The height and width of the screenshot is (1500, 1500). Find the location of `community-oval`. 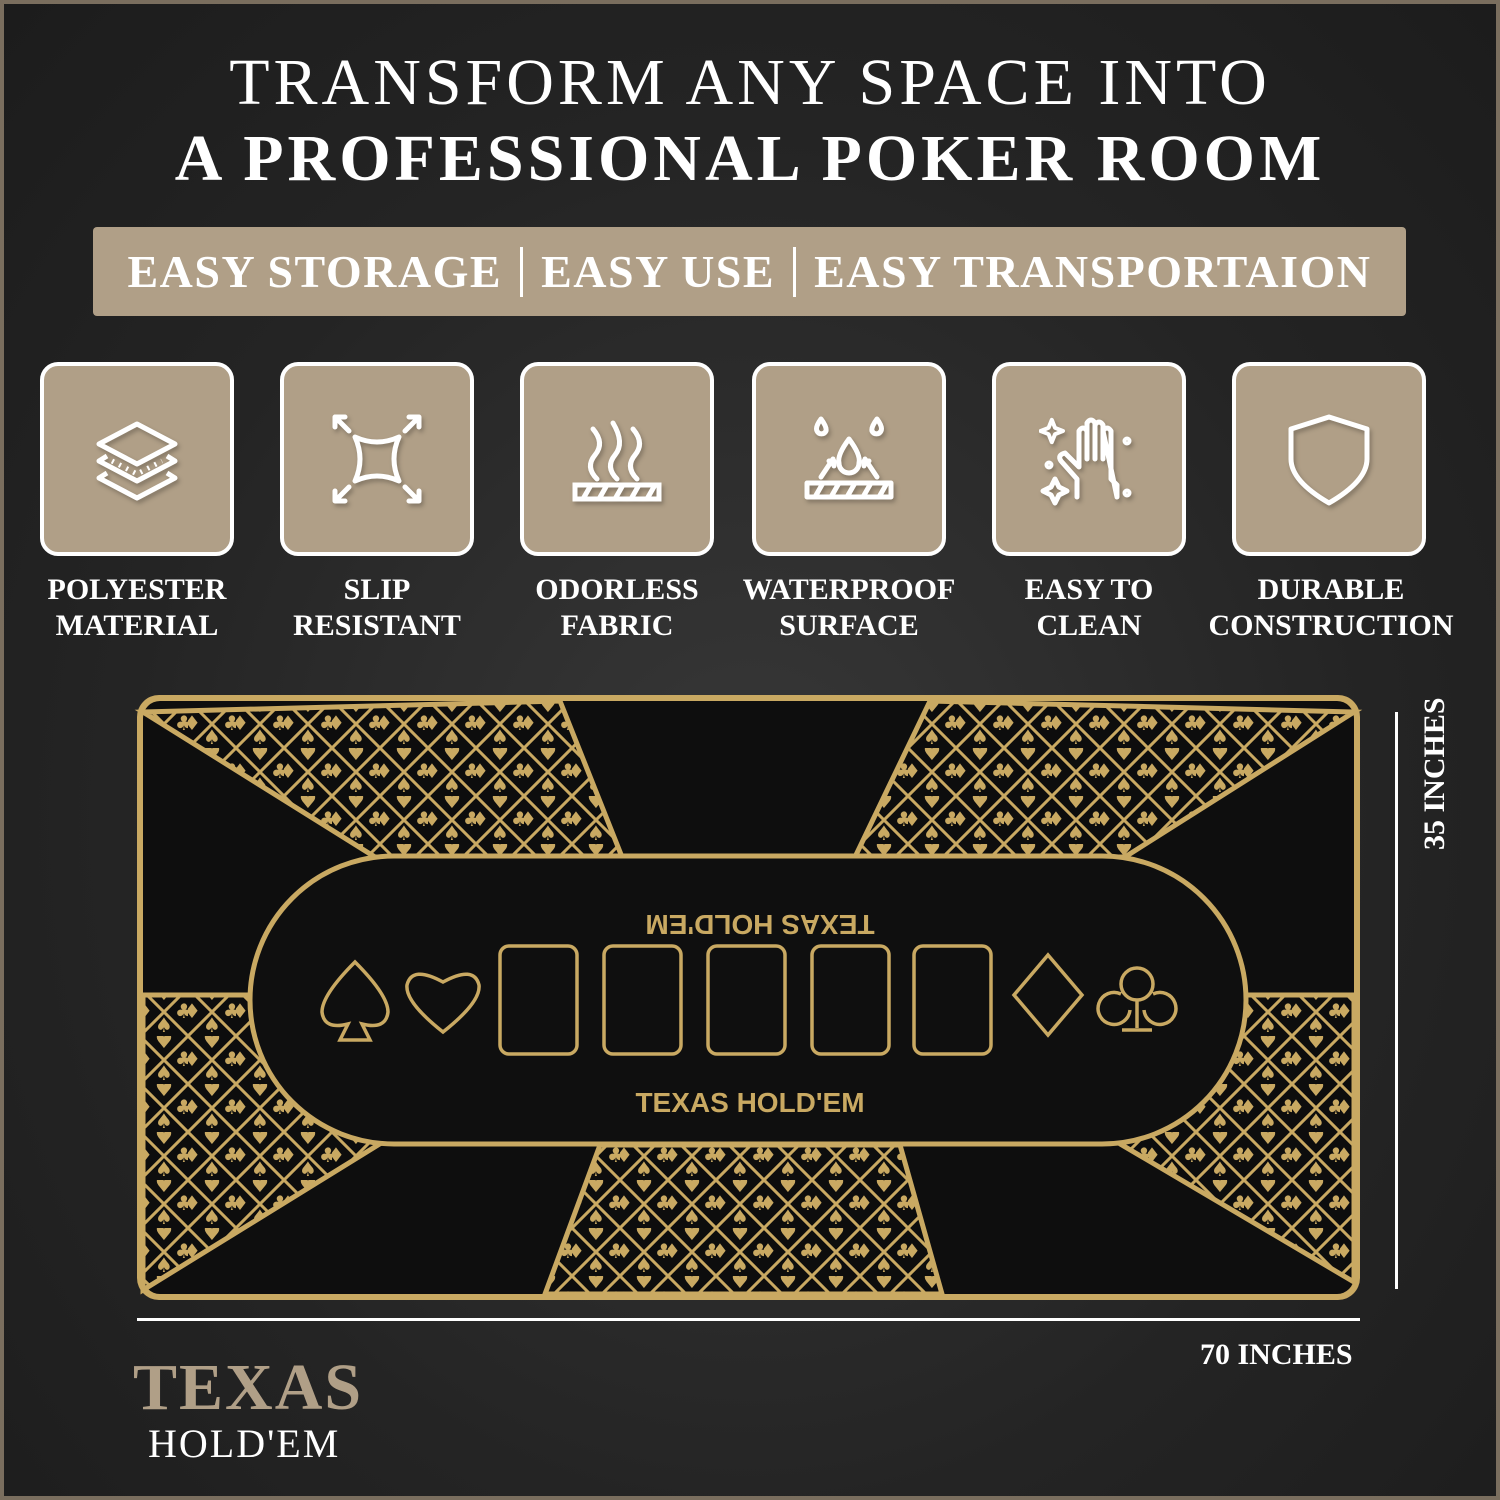

community-oval is located at coordinates (748, 1000).